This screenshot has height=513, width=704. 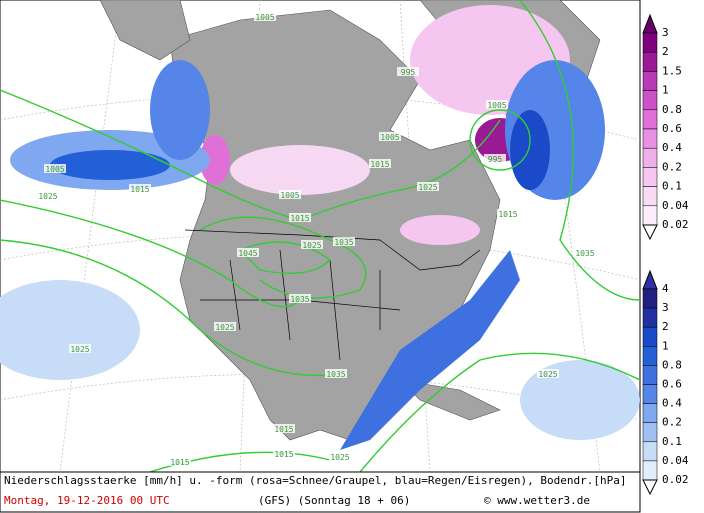 I want to click on caption-date: Montag, 19-12-2016 00 UTC, so click(x=87, y=500).